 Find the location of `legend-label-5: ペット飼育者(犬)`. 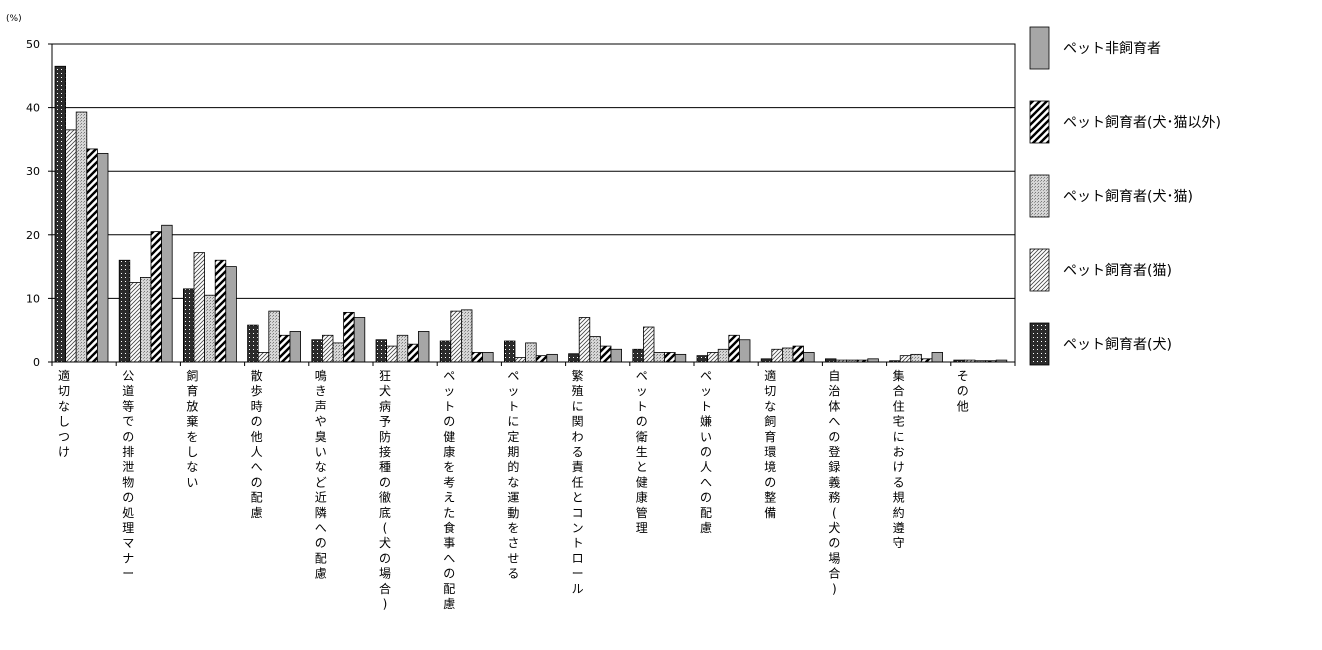

legend-label-5: ペット飼育者(犬) is located at coordinates (1117, 345).